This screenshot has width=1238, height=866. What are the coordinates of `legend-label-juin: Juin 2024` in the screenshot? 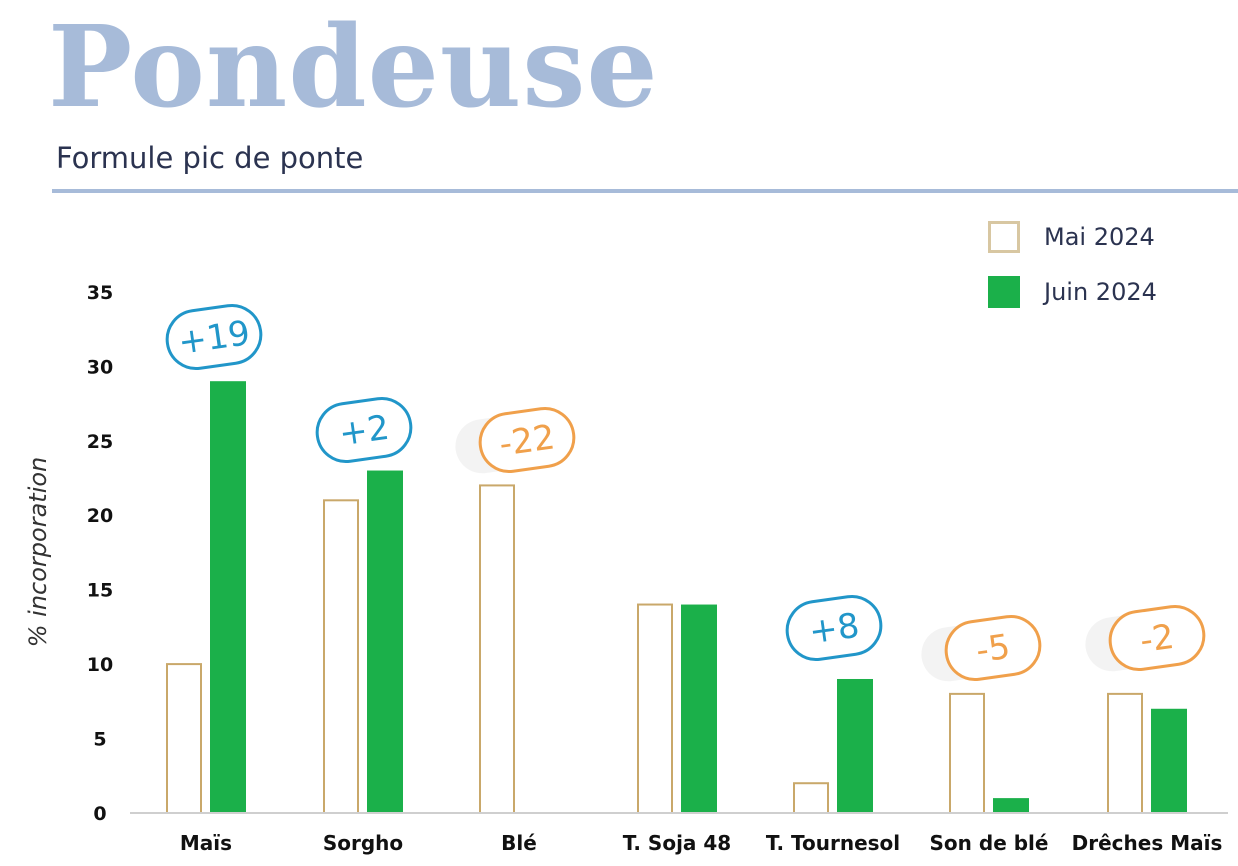 It's located at (1100, 292).